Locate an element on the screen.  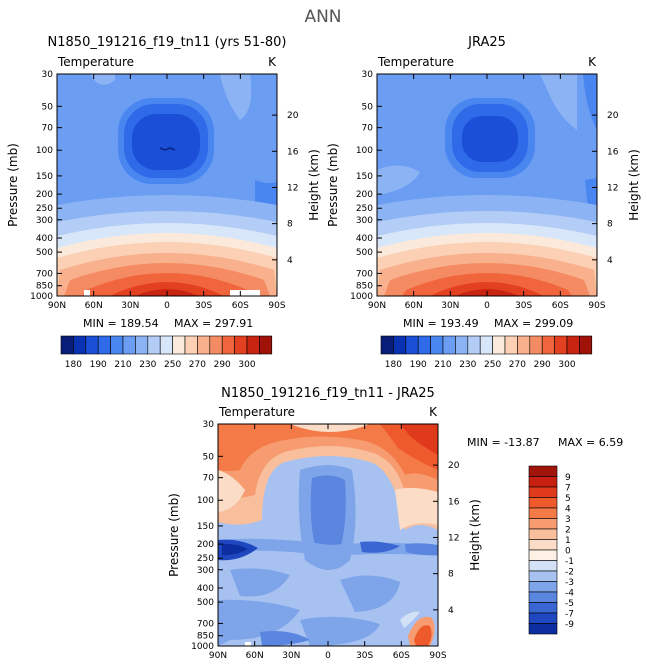
panel-obs-field is located at coordinates (487, 185).